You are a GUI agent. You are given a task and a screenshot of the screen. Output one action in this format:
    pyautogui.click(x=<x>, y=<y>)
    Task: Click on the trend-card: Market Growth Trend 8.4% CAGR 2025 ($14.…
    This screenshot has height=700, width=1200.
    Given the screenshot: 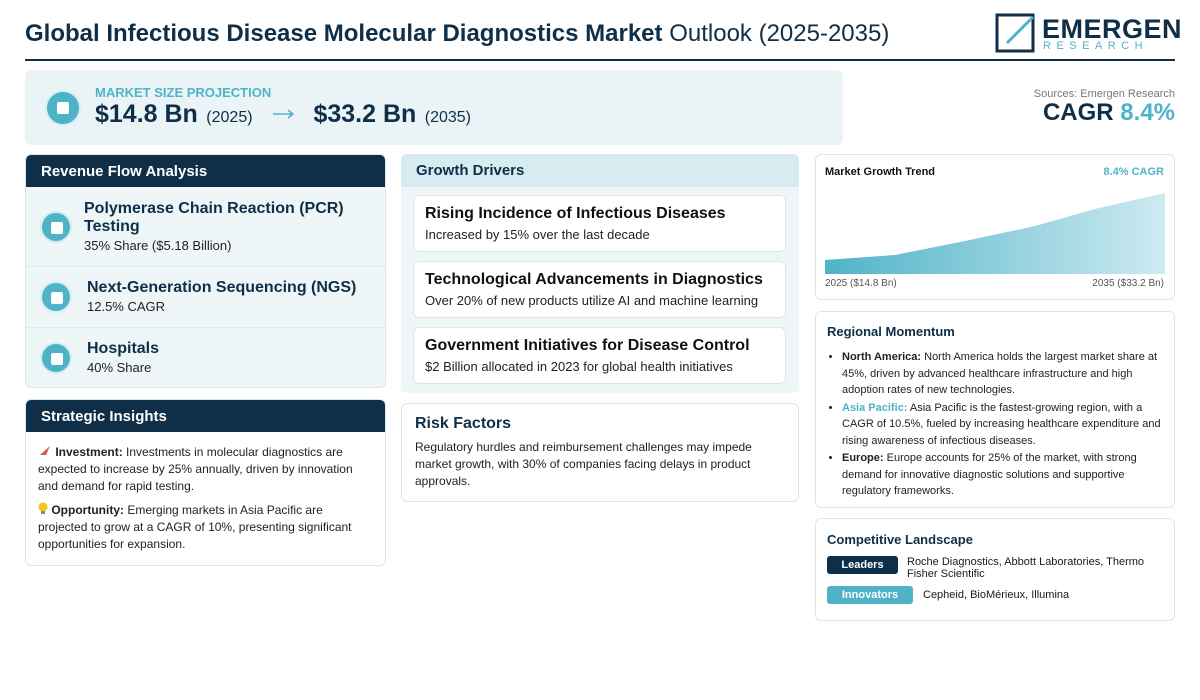 What is the action you would take?
    pyautogui.click(x=995, y=227)
    